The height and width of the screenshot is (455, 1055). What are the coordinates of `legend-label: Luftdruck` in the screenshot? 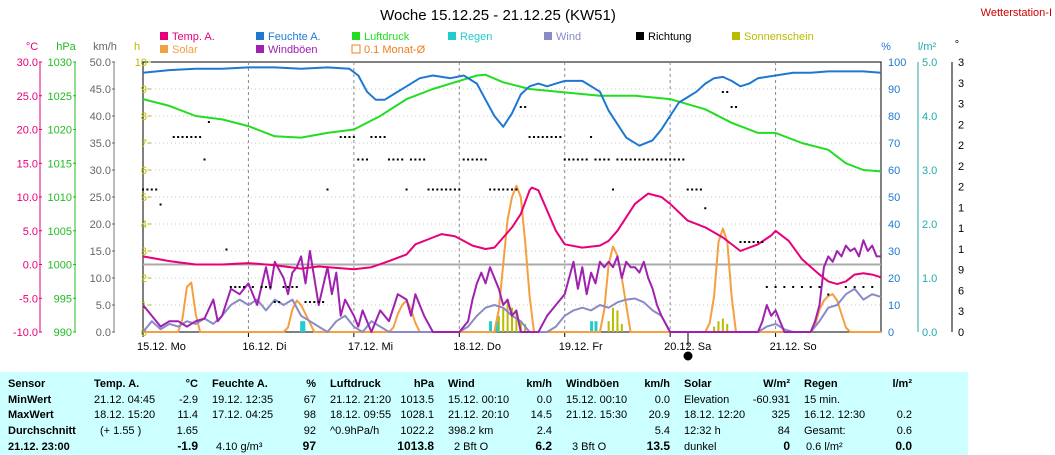 It's located at (387, 37).